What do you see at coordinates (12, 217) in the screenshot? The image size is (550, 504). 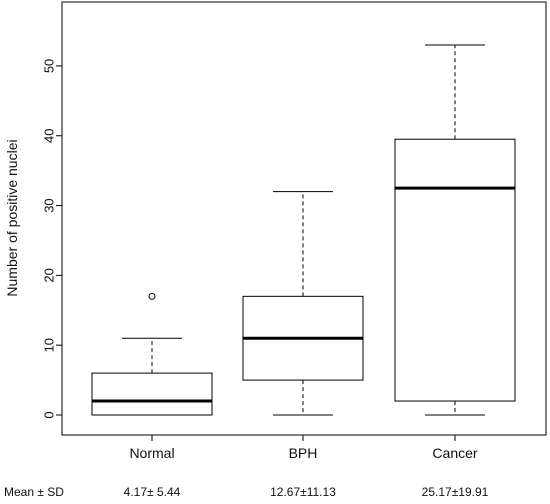 I see `y-axis-title: Number of positive nuclei` at bounding box center [12, 217].